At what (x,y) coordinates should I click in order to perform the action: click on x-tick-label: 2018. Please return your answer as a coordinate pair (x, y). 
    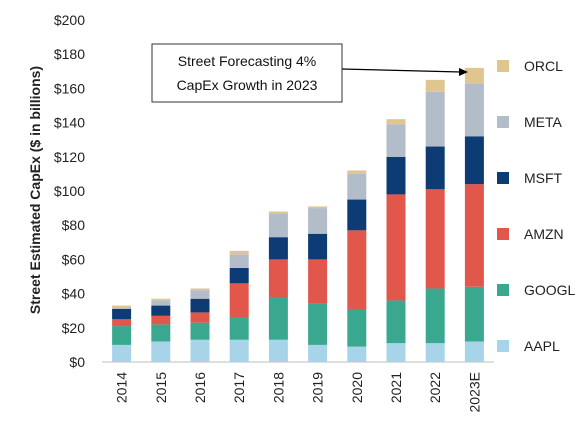
    Looking at the image, I should click on (278, 387).